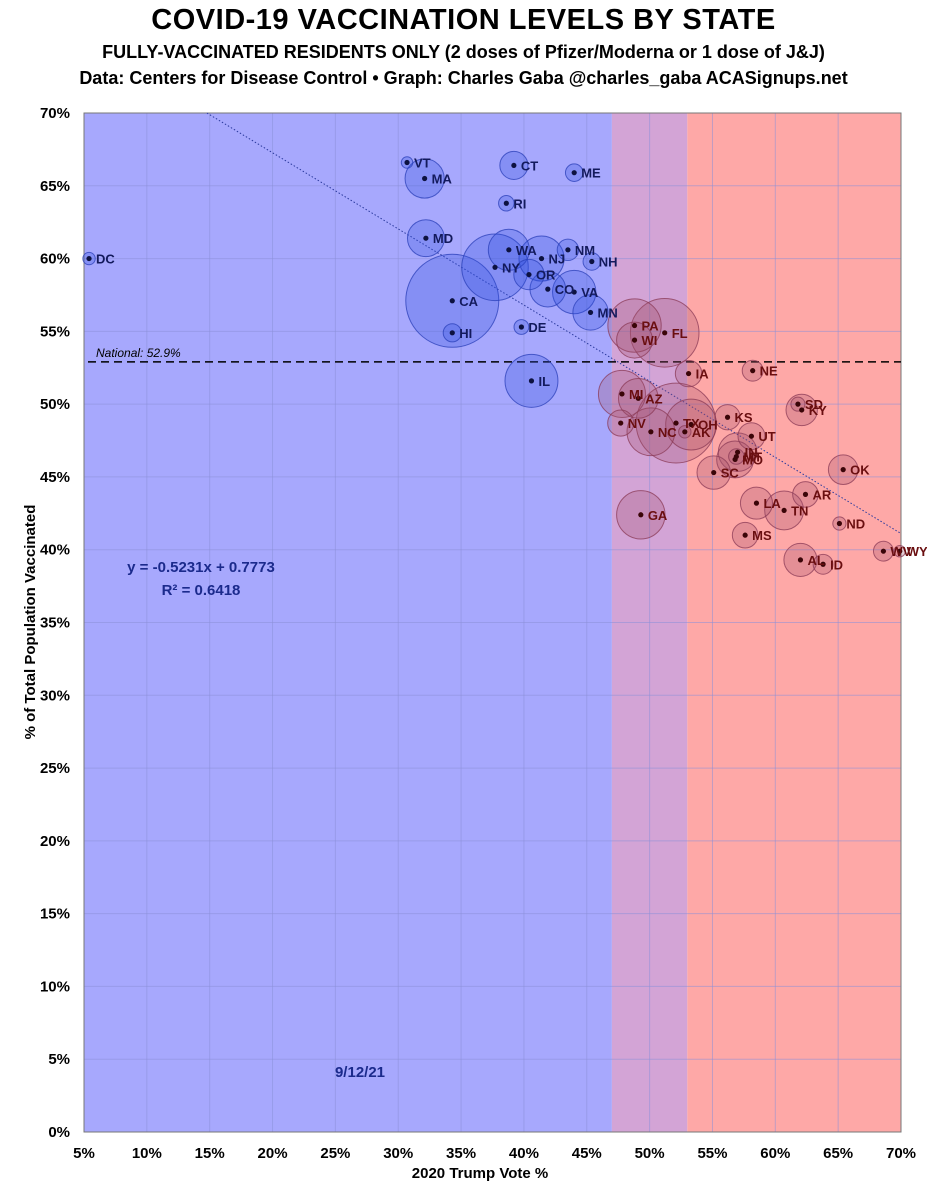  I want to click on label-la: LA, so click(772, 503).